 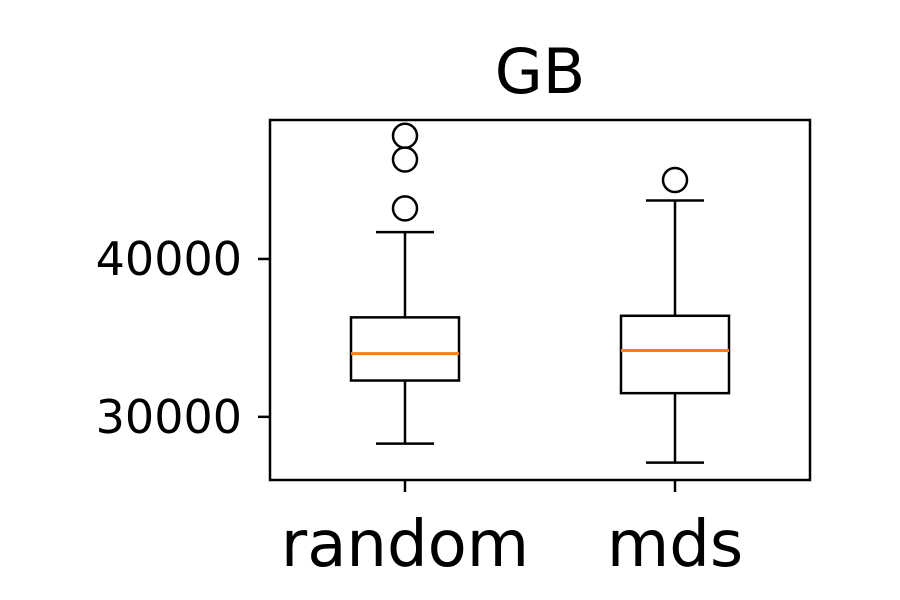 I want to click on x-tick-label: mds, so click(x=675, y=545).